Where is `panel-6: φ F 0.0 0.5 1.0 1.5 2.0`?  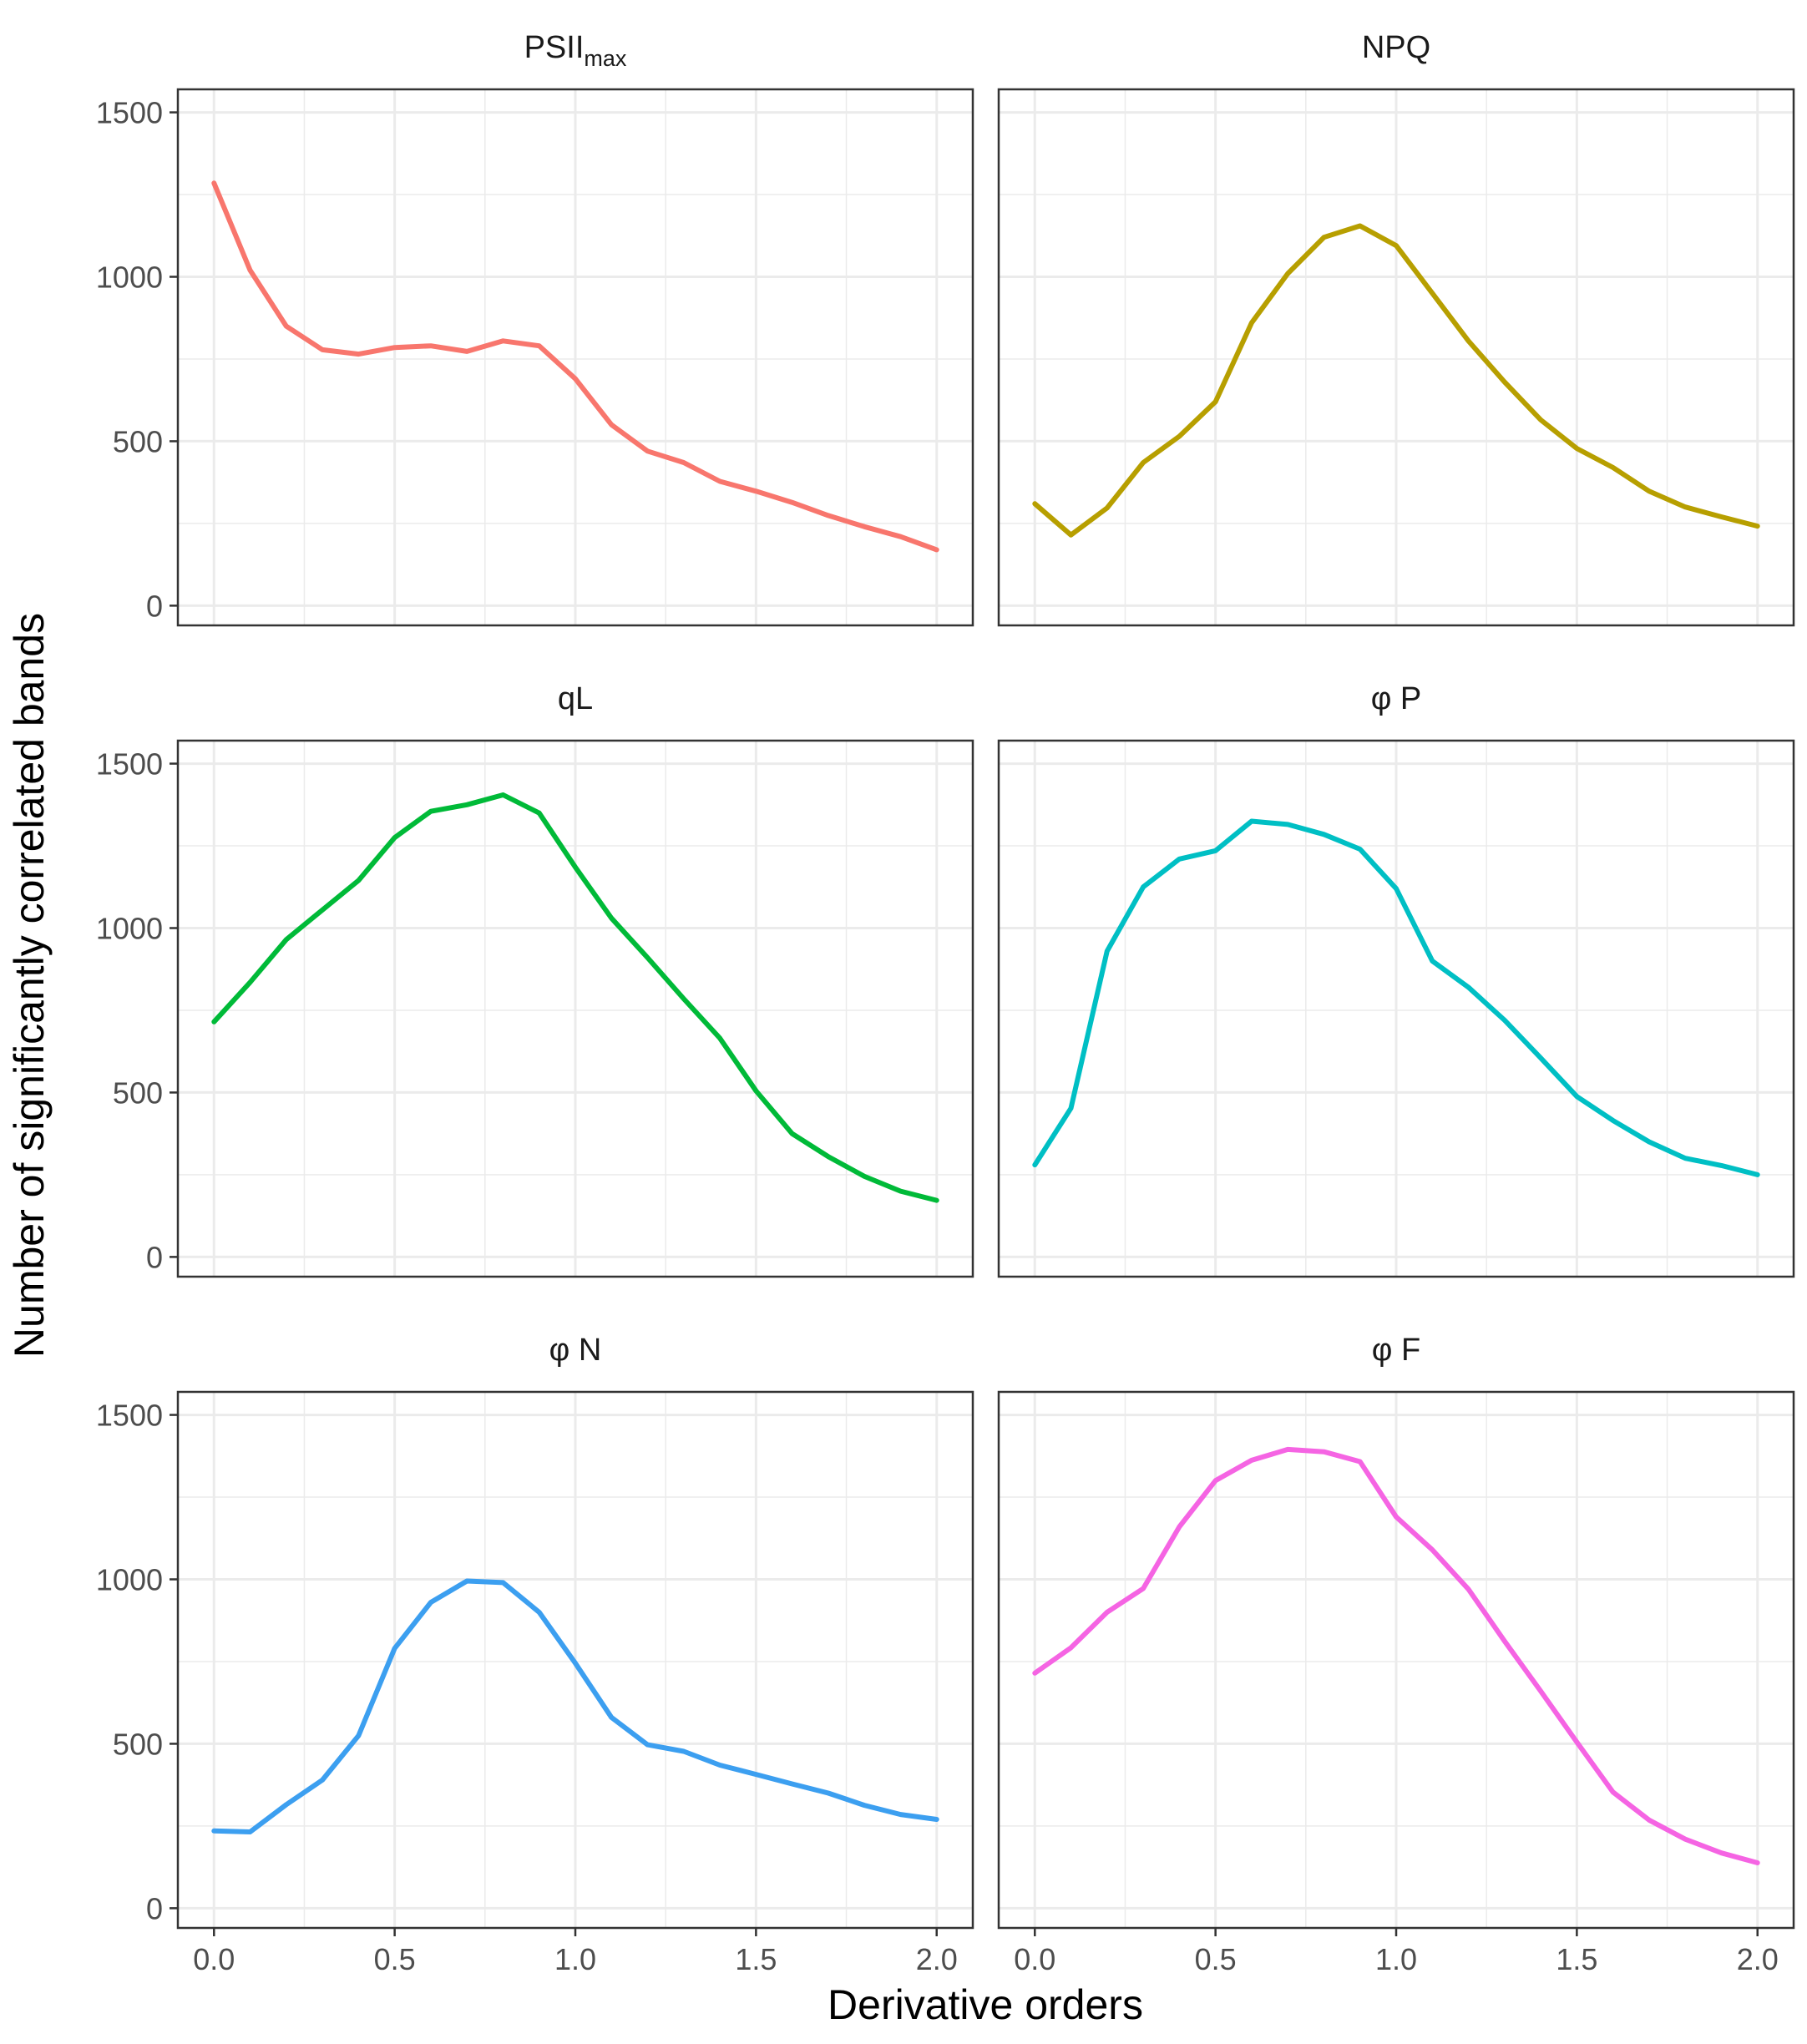
panel-6: φ F 0.0 0.5 1.0 1.5 2.0 is located at coordinates (1396, 1654).